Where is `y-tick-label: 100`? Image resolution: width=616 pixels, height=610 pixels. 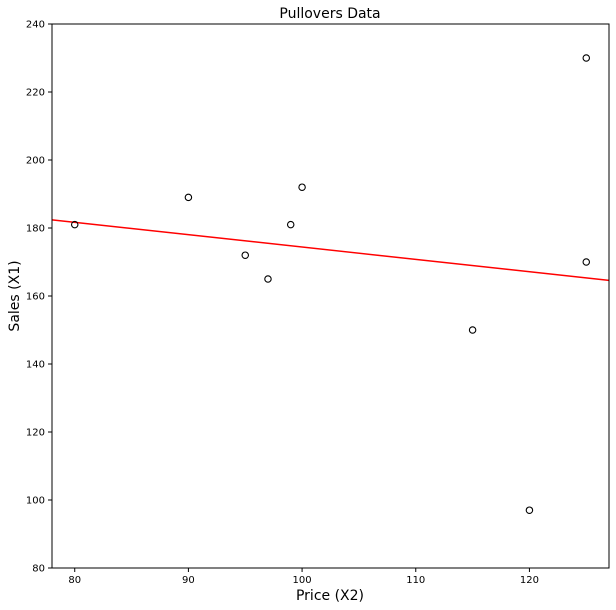
y-tick-label: 100 is located at coordinates (35, 501).